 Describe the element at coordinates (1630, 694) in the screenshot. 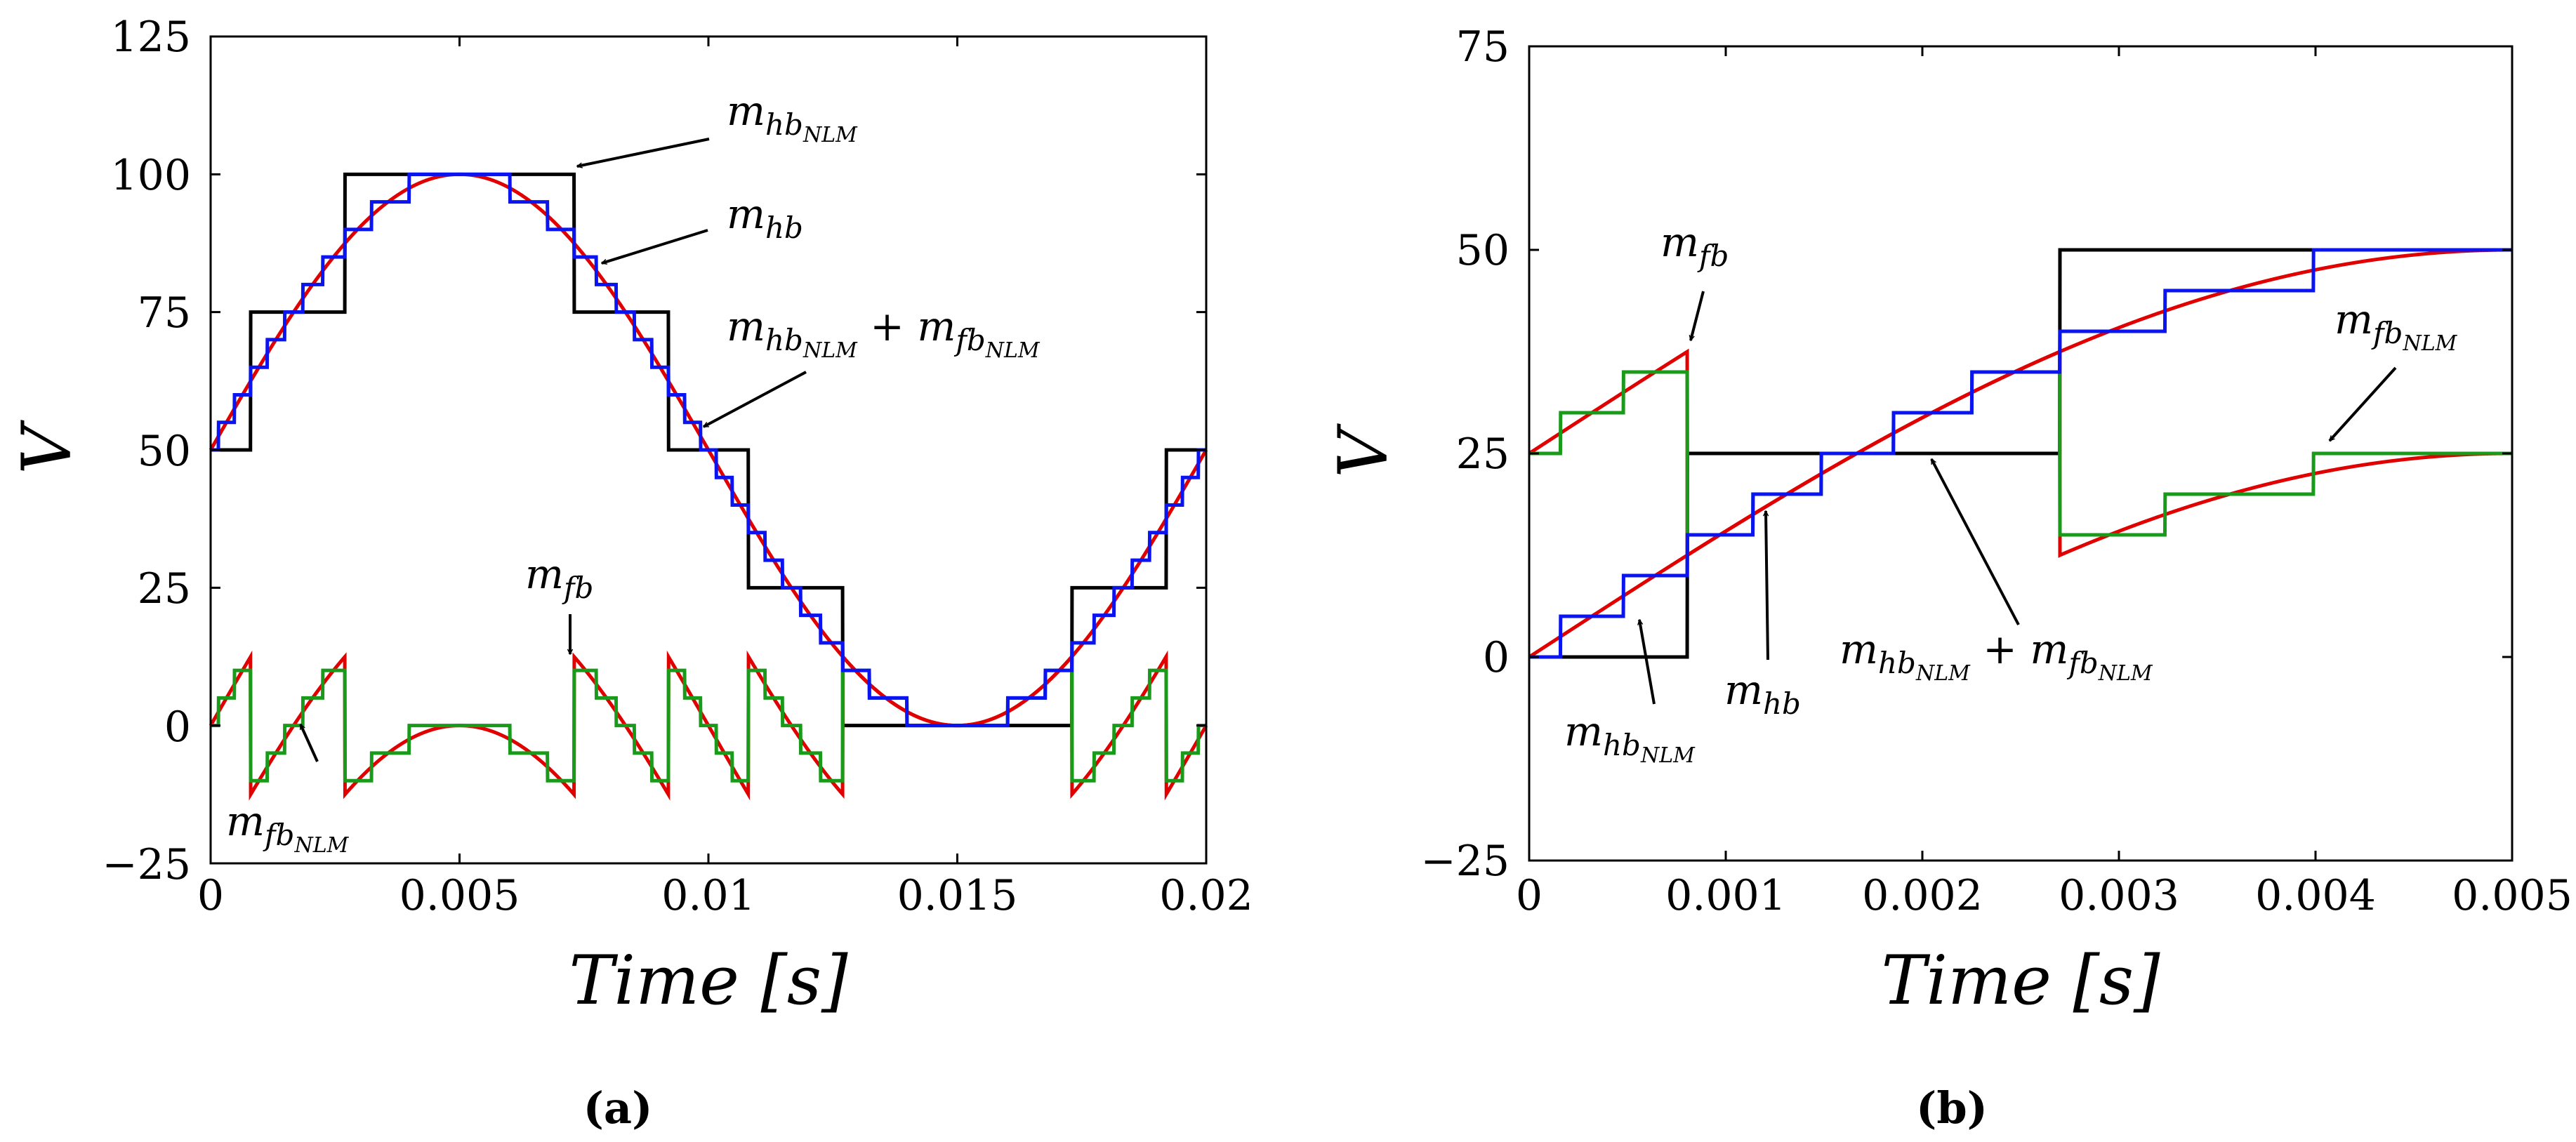

I see `panel-b-annotation-hbnlm: mhbNLM` at that location.